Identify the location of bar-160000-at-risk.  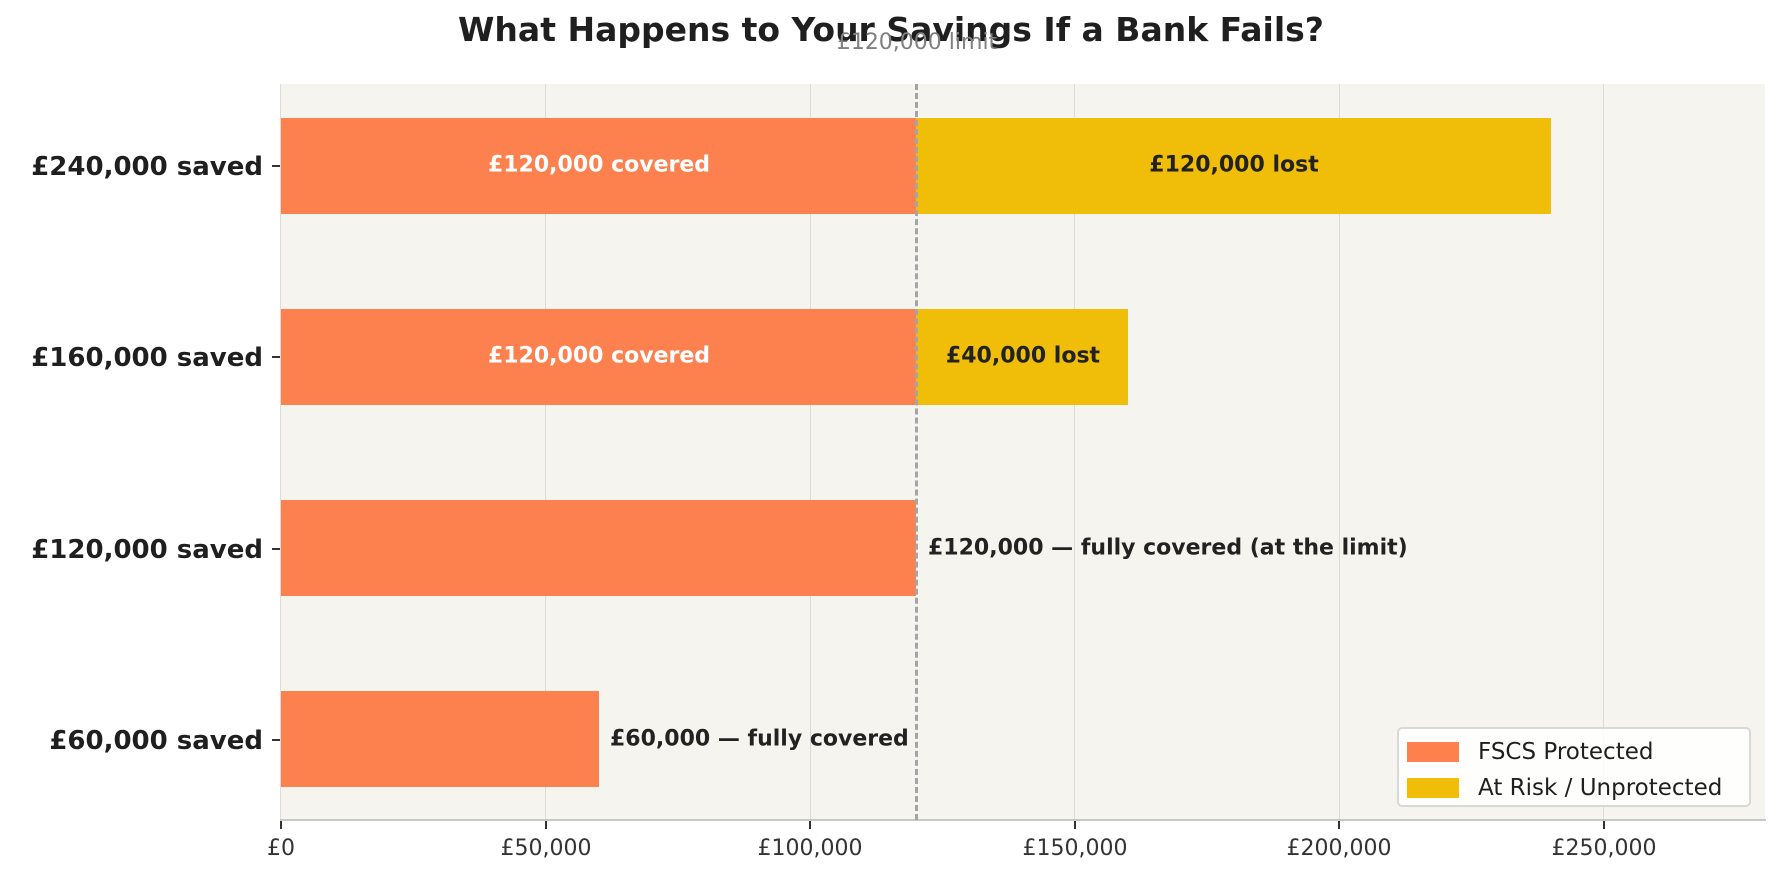
(1022, 357).